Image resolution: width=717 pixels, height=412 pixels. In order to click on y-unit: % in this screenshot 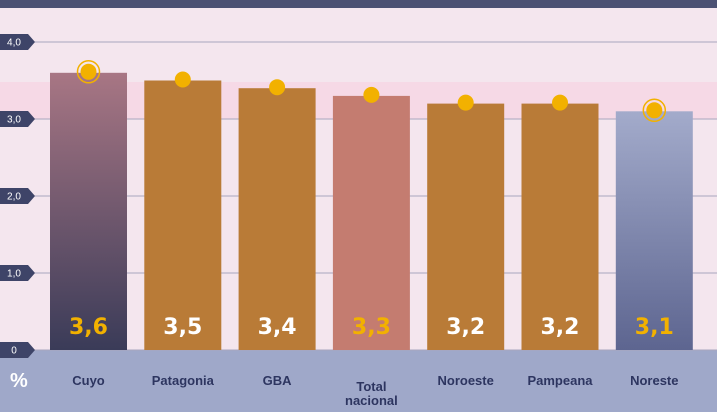, I will do `click(19, 380)`.